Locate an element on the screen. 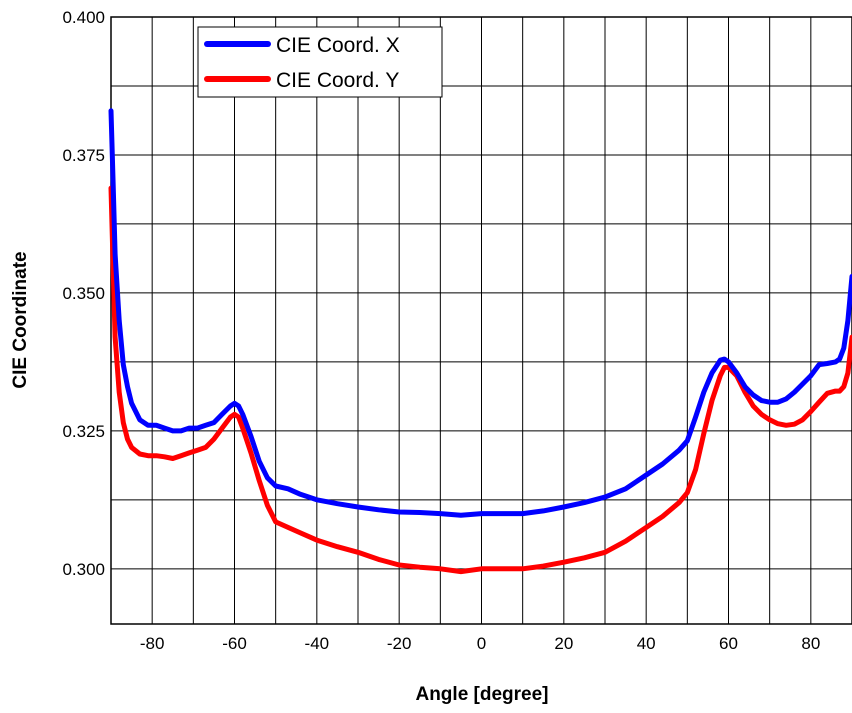  legend: CIE Coord. X CIE Coord. Y is located at coordinates (320, 62).